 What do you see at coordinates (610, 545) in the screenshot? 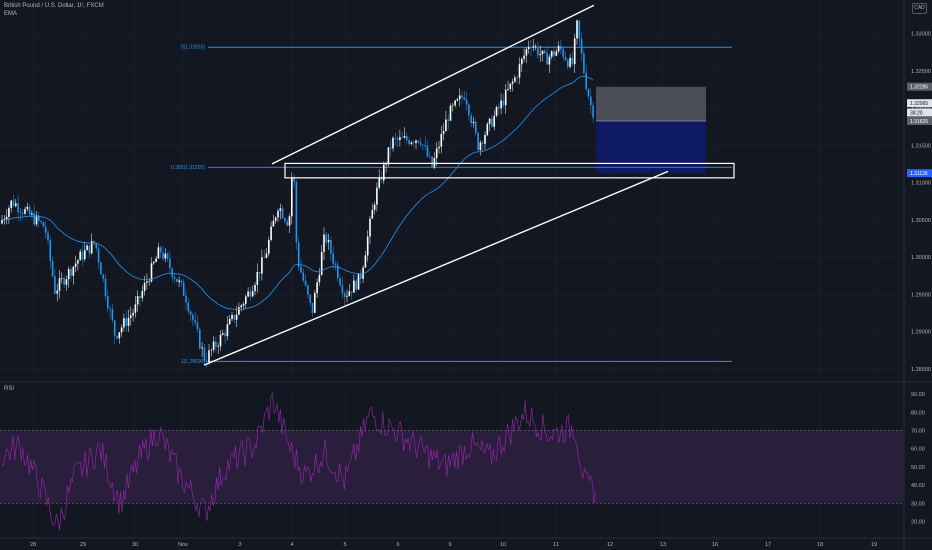
I see `time-tick-label: 12` at bounding box center [610, 545].